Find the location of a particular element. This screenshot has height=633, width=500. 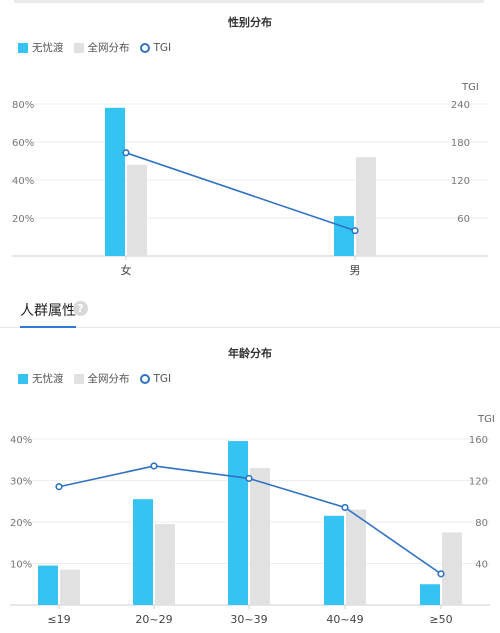

y2-tick-label: 40 is located at coordinates (481, 565).